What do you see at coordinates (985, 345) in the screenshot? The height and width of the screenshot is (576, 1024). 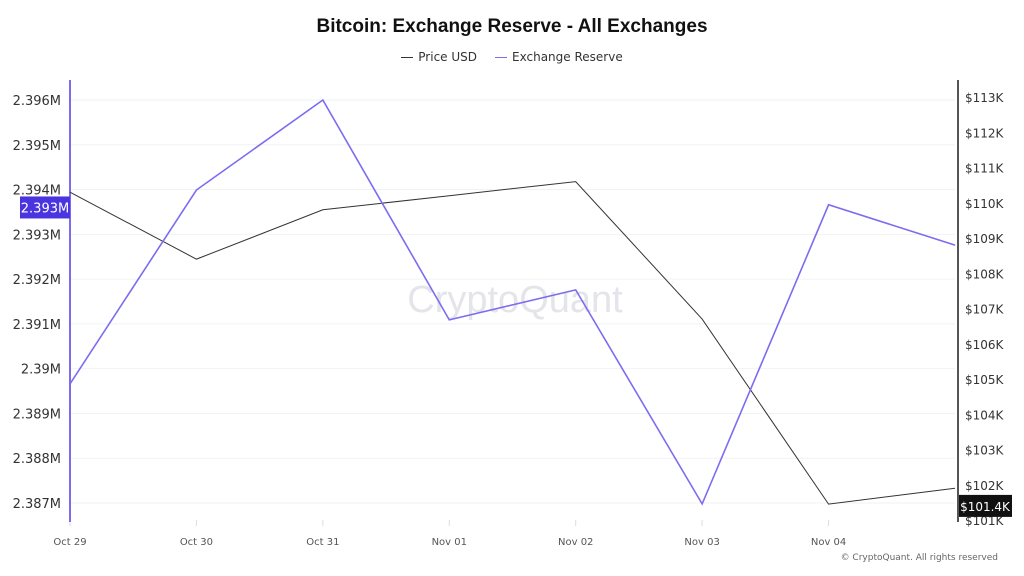 I see `right-tick-label: $106K` at bounding box center [985, 345].